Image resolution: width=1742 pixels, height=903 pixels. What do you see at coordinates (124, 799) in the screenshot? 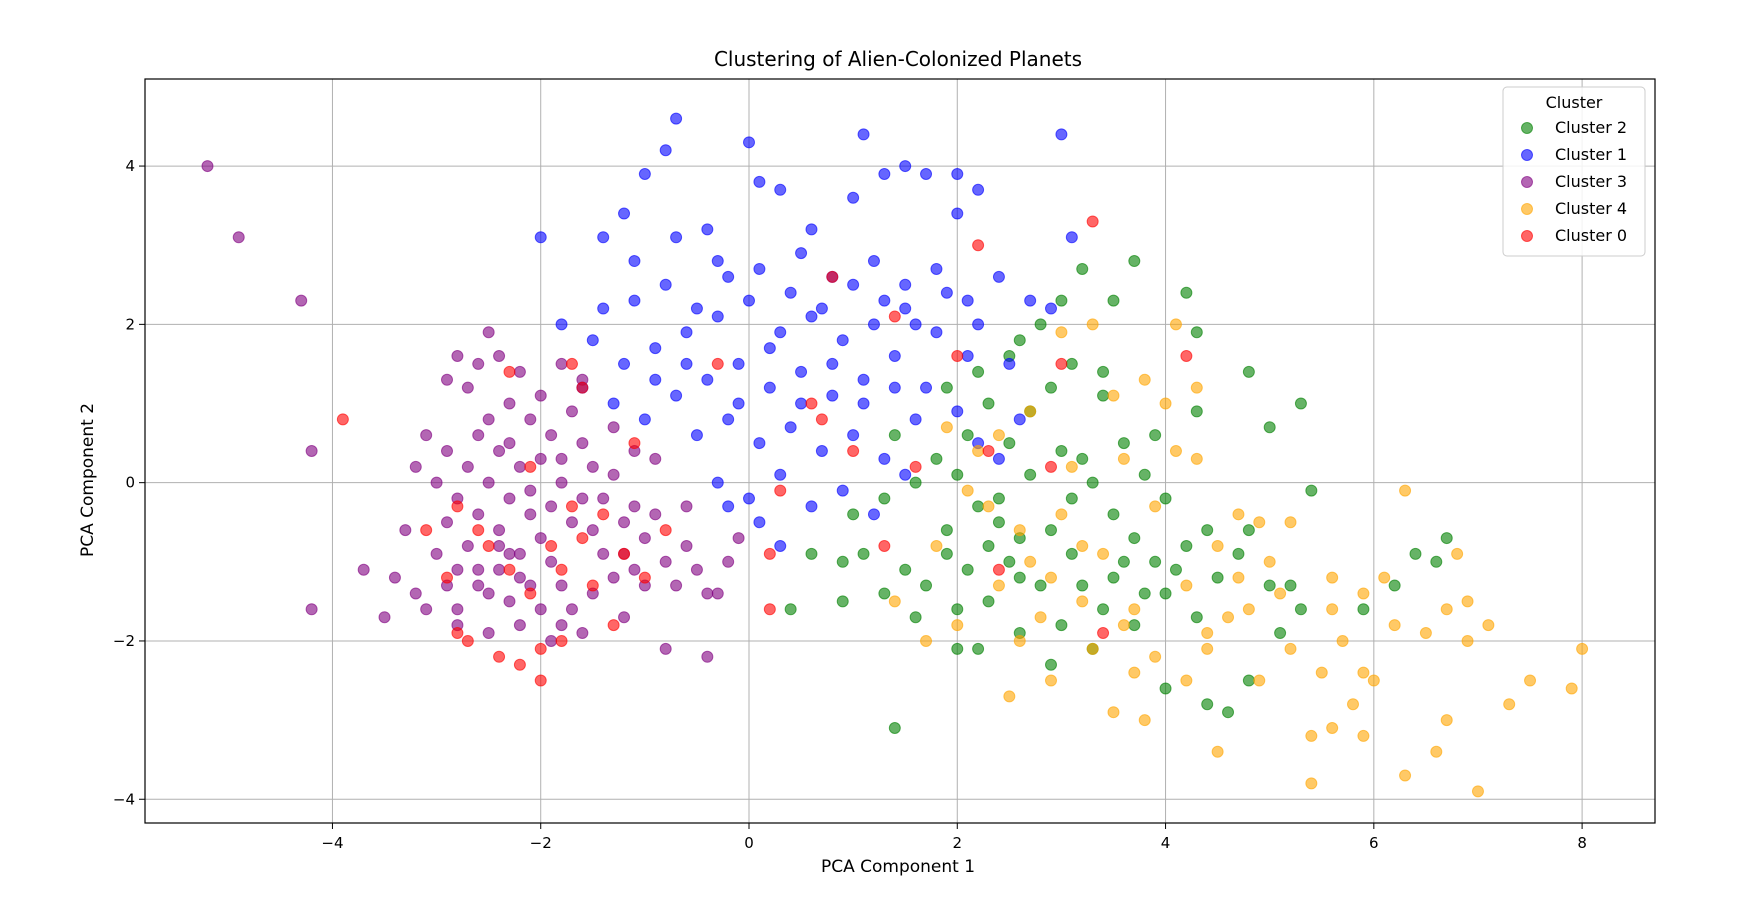
I see `y-tick-label: −4` at bounding box center [124, 799].